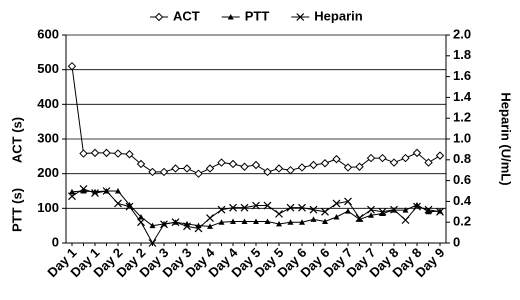 The height and width of the screenshot is (300, 520). I want to click on y2-tick-label: 0, so click(456, 241).